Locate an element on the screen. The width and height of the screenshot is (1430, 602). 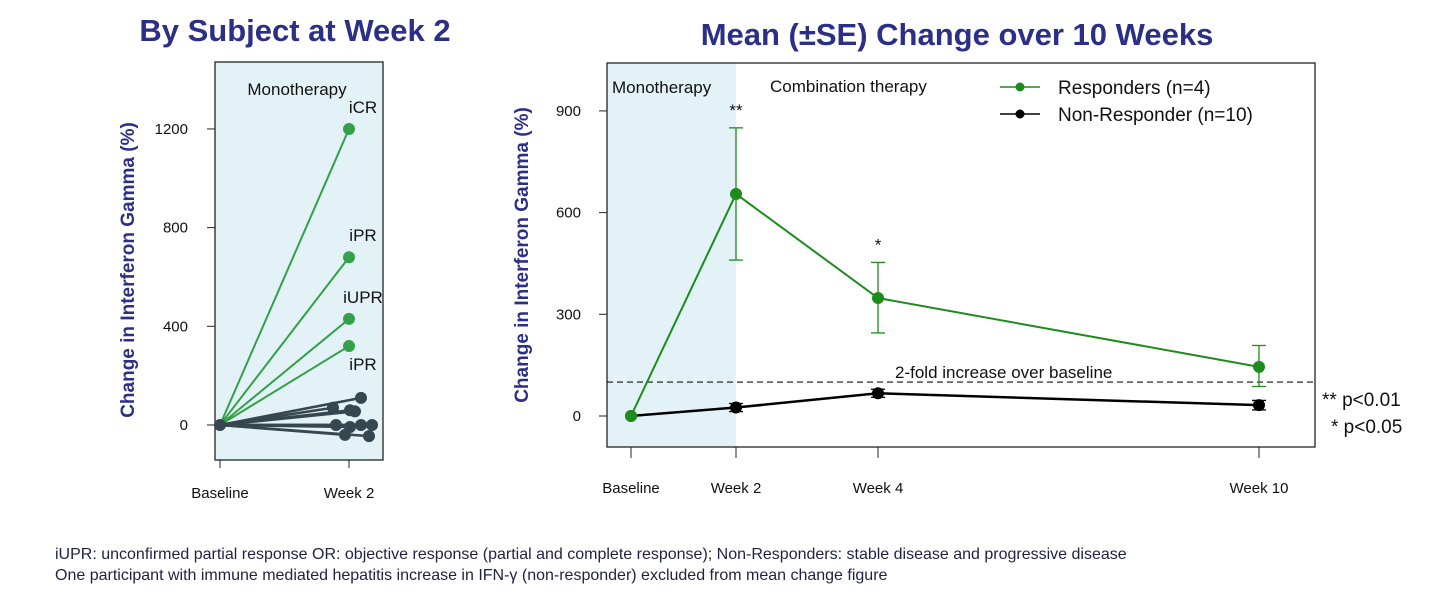
significance-marker: ** is located at coordinates (736, 110).